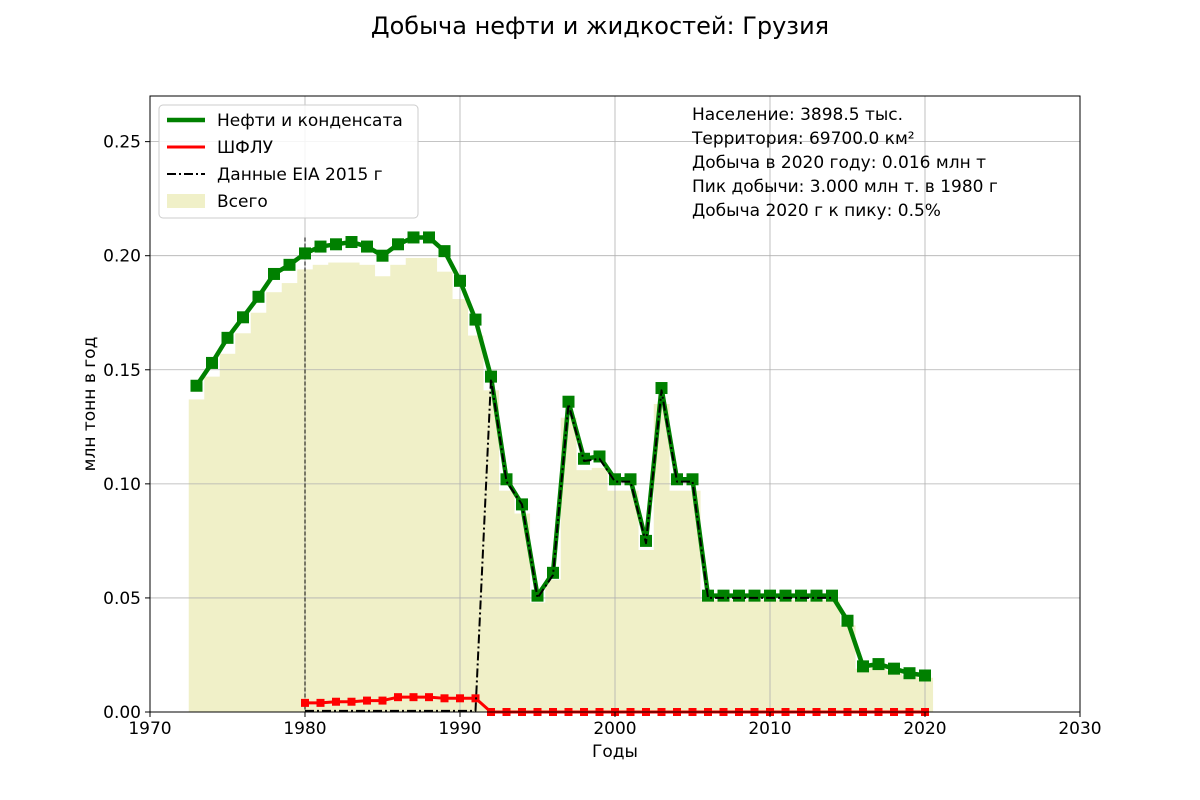  What do you see at coordinates (242, 202) in the screenshot?
I see `total-series-legend-label: Всего` at bounding box center [242, 202].